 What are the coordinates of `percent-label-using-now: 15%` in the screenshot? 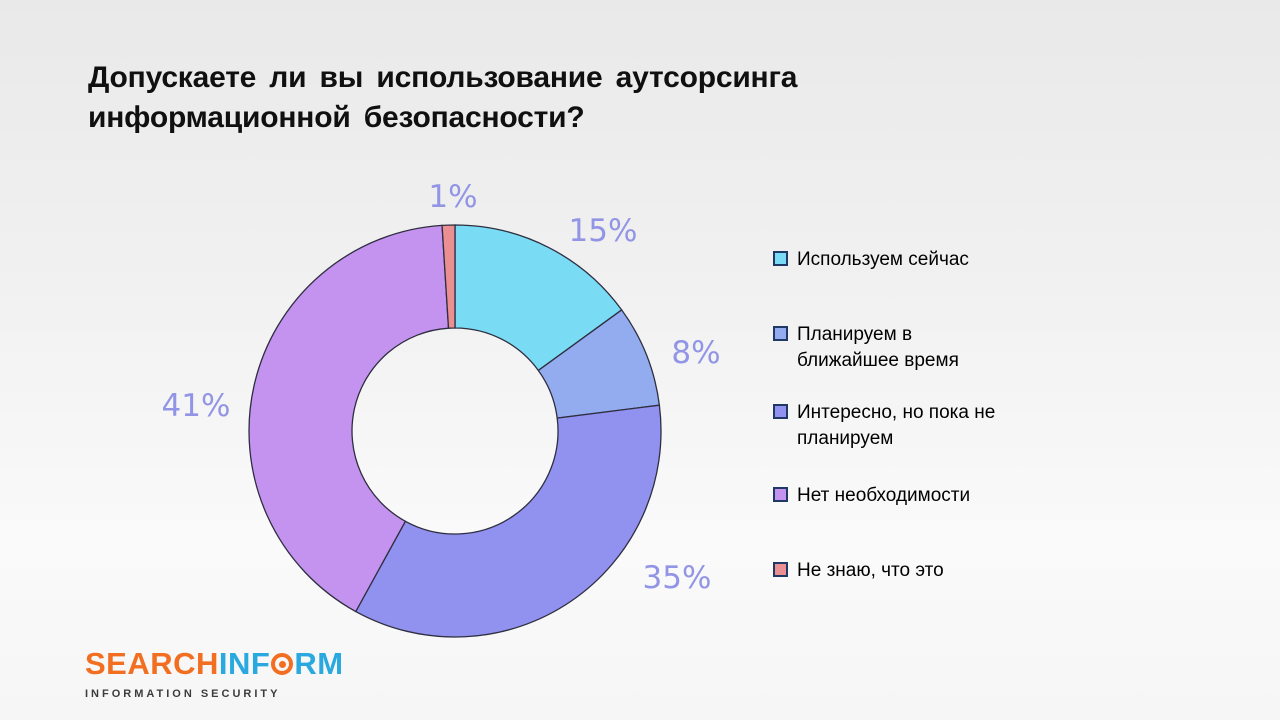 It's located at (603, 231).